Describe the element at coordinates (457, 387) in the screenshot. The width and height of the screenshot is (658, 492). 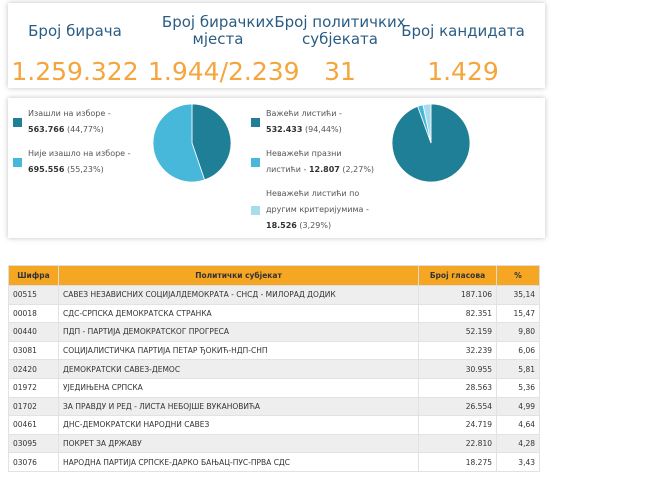
I see `table-cell: 28.563` at that location.